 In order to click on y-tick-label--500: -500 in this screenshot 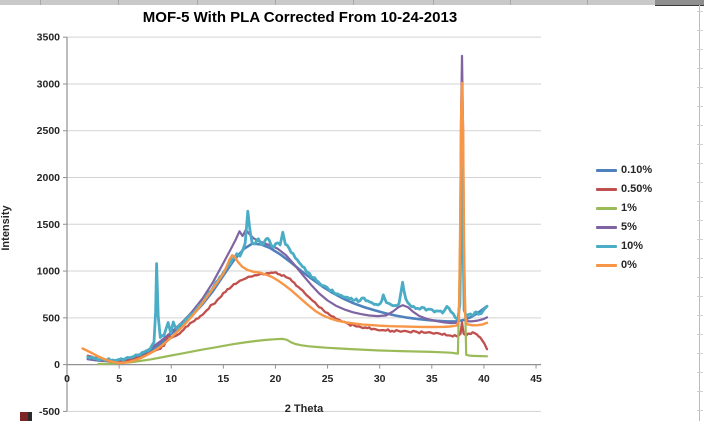, I will do `click(49, 412)`.